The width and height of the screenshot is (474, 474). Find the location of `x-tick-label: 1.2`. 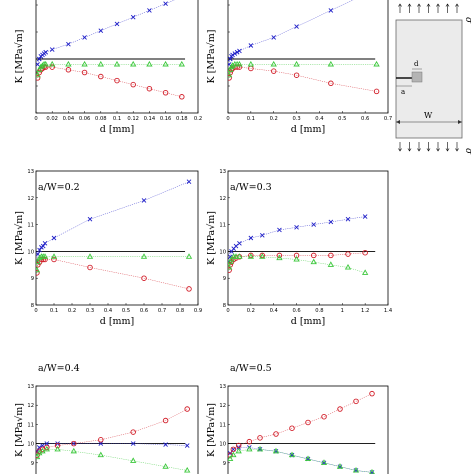

x-tick-label: 1.2 is located at coordinates (365, 311).